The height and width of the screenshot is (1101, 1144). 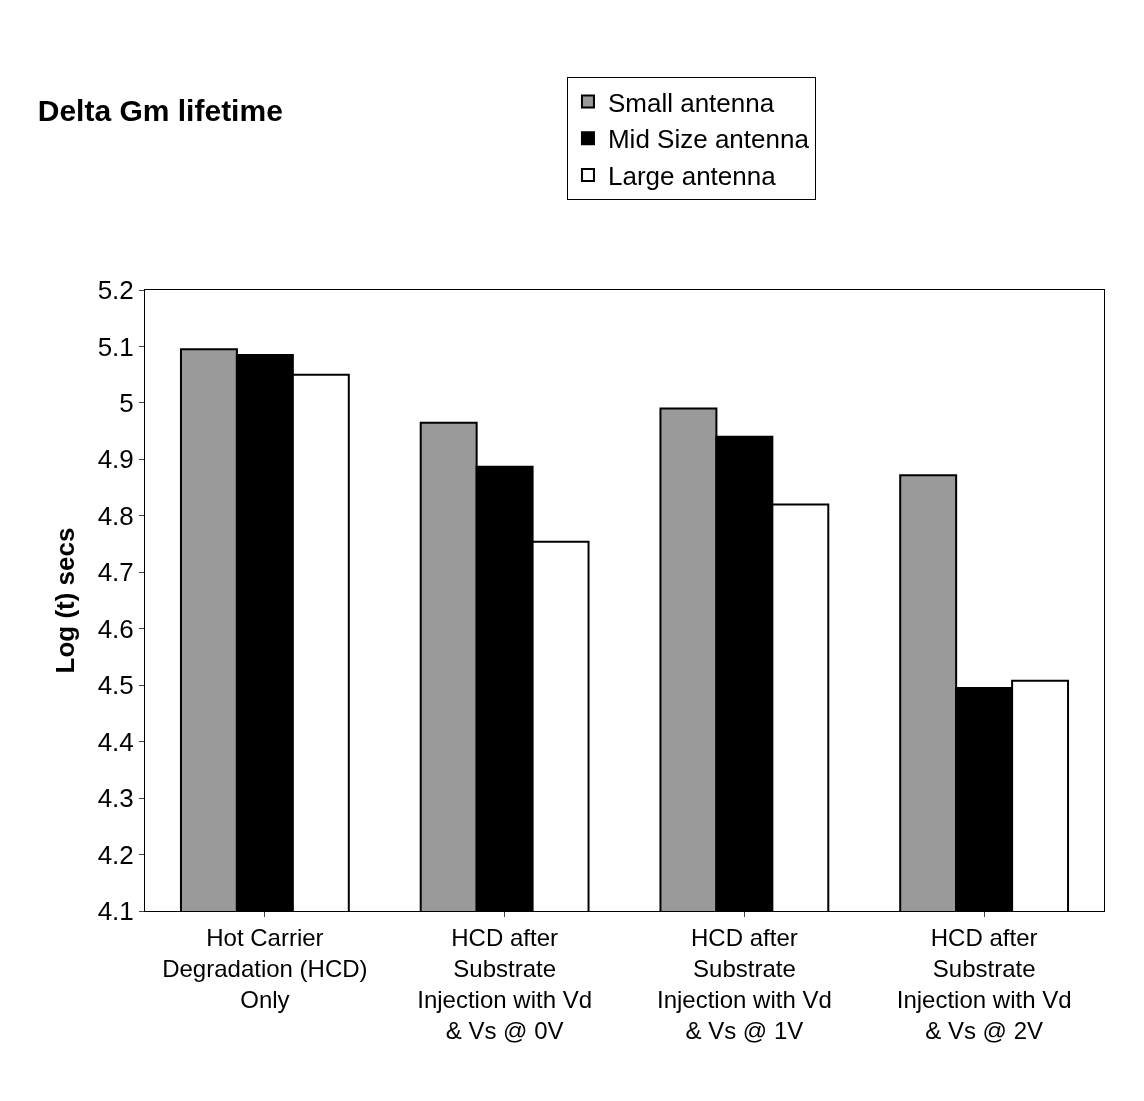 What do you see at coordinates (115, 572) in the screenshot?
I see `y-tick-label: 4.7` at bounding box center [115, 572].